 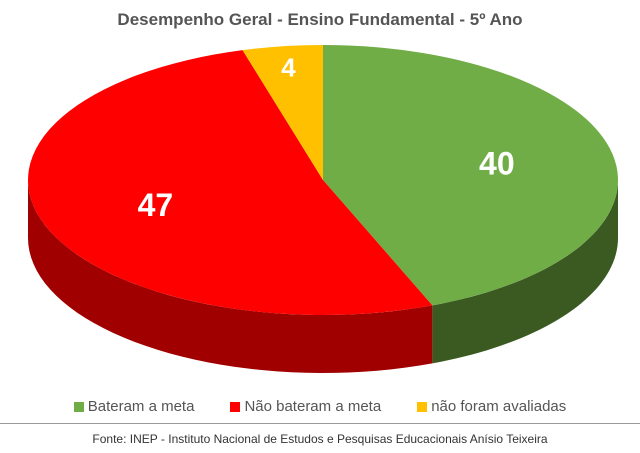 I want to click on data-label: 47, so click(x=156, y=205).